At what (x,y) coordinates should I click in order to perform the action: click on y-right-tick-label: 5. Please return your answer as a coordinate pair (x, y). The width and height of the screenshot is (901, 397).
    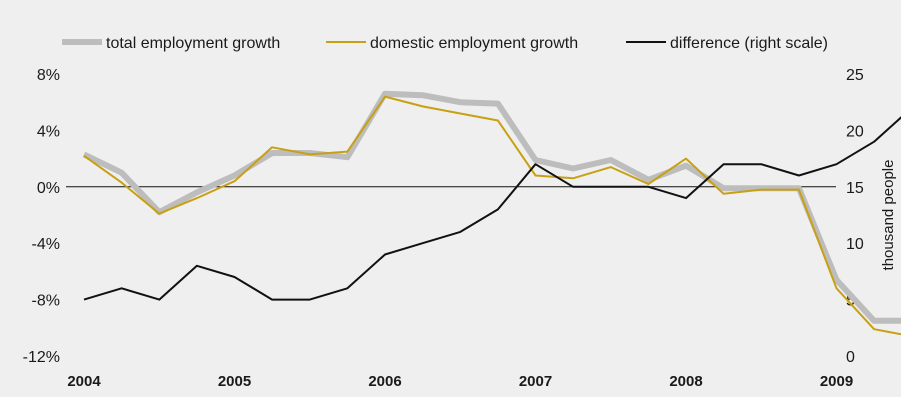
    Looking at the image, I should click on (850, 301).